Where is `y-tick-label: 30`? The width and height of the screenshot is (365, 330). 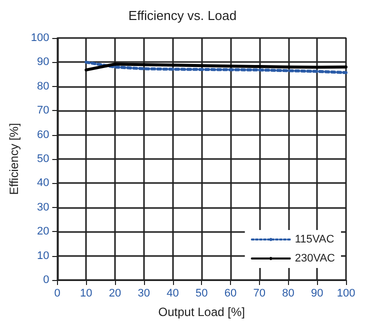
y-tick-label: 30 is located at coordinates (43, 207).